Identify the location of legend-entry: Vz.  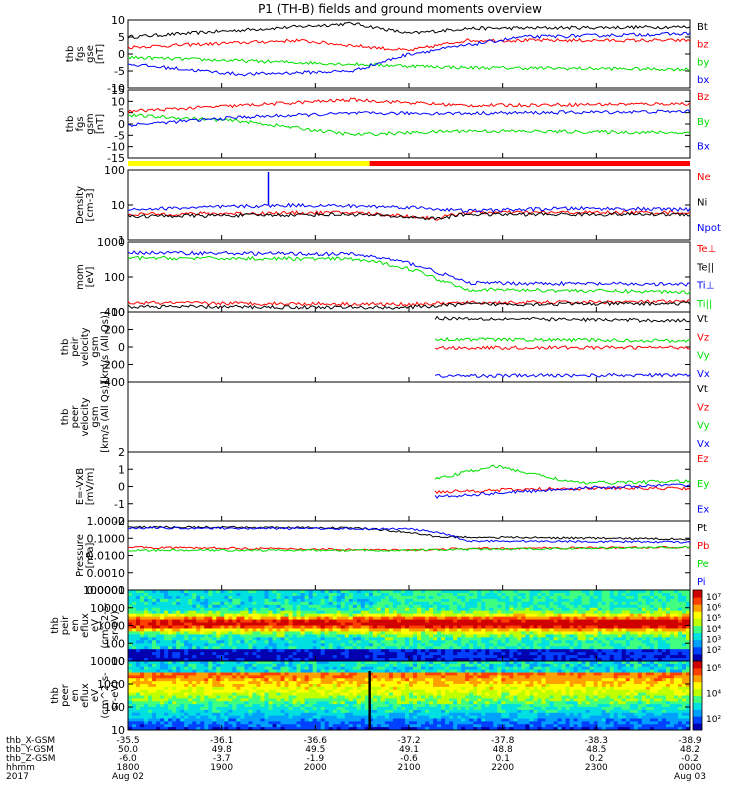
(703, 337).